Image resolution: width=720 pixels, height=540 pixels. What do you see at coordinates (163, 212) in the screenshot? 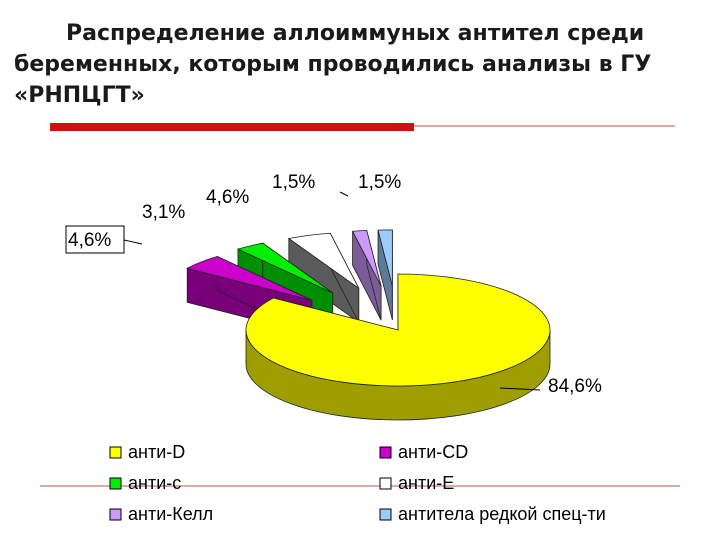
I see `data-label-анти-c: 3,1%` at bounding box center [163, 212].